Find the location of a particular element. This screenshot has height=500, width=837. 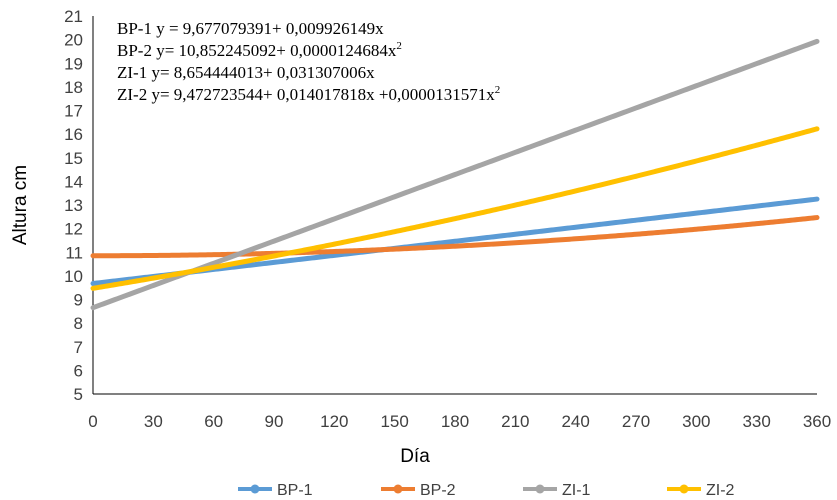

equation-line: BP-2 y= 10,852245092+ 0,0000124684x2 is located at coordinates (259, 50).